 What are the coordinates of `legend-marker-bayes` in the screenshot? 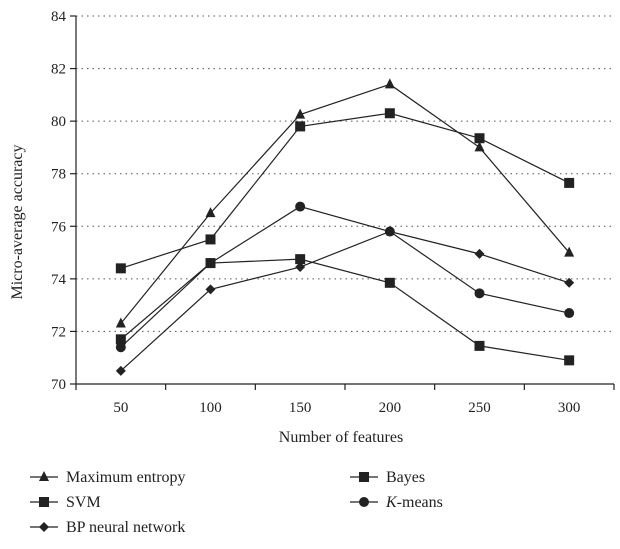 It's located at (364, 477).